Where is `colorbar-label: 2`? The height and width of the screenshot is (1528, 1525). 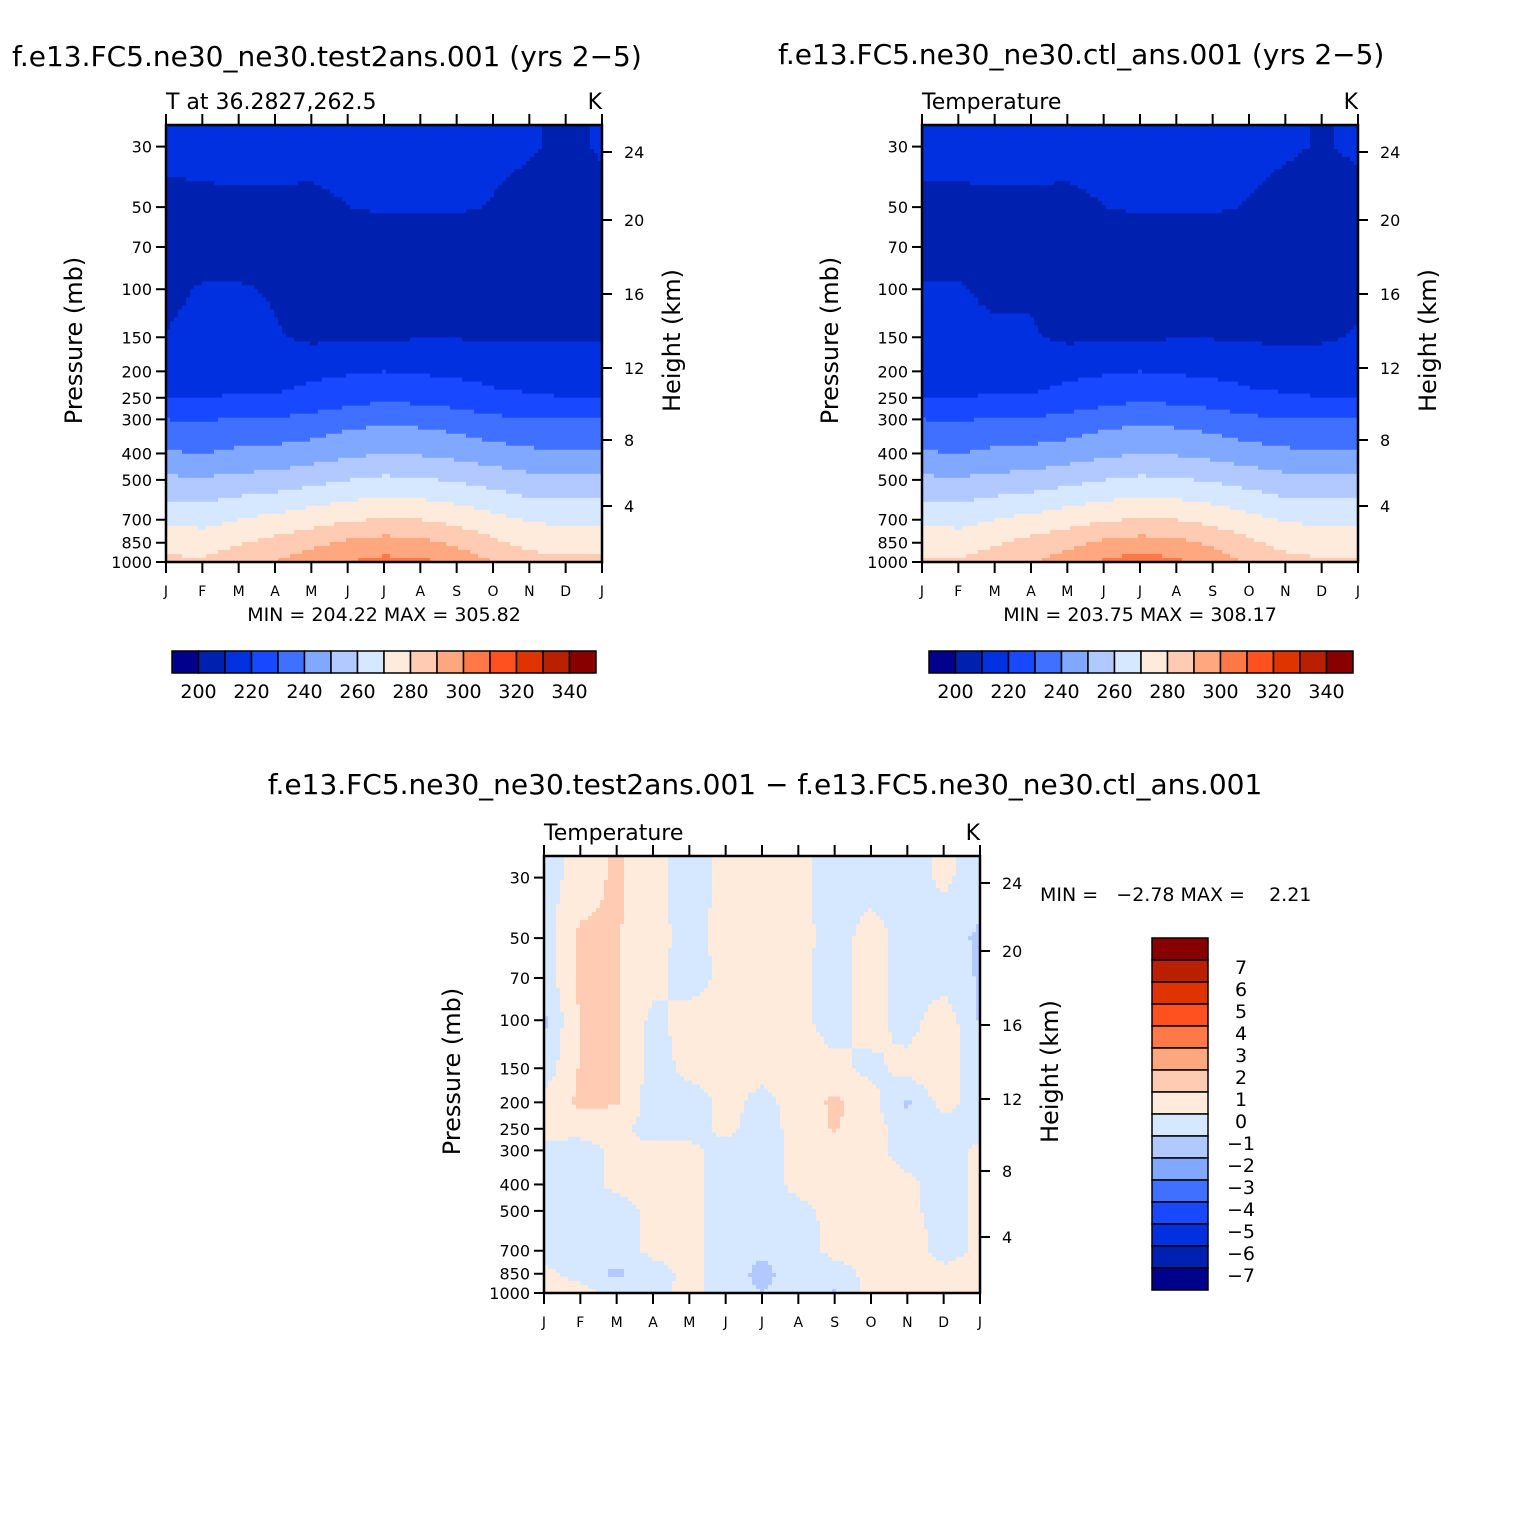 colorbar-label: 2 is located at coordinates (1241, 1078).